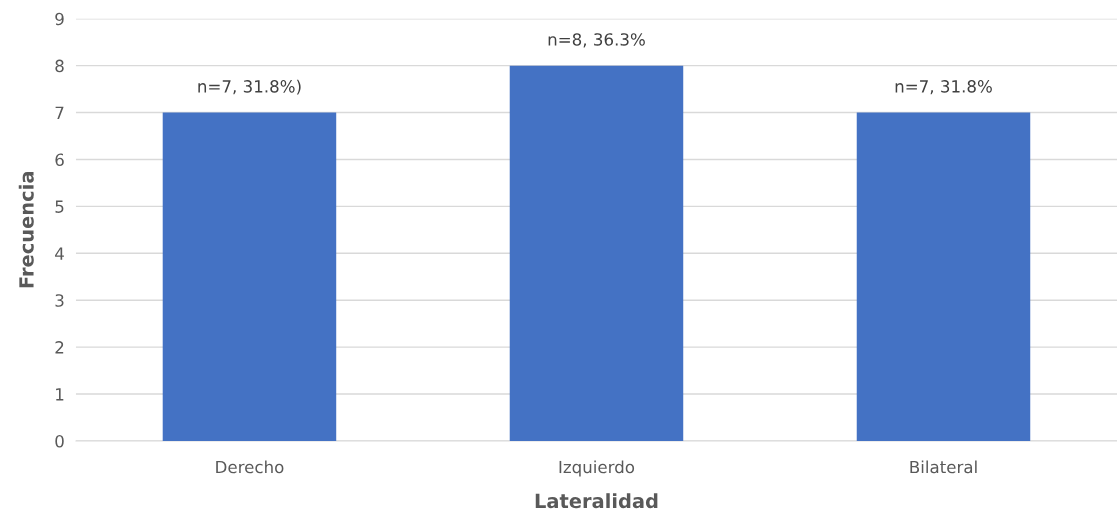 The width and height of the screenshot is (1117, 520). What do you see at coordinates (597, 468) in the screenshot?
I see `x-tick-label: Izquierdo` at bounding box center [597, 468].